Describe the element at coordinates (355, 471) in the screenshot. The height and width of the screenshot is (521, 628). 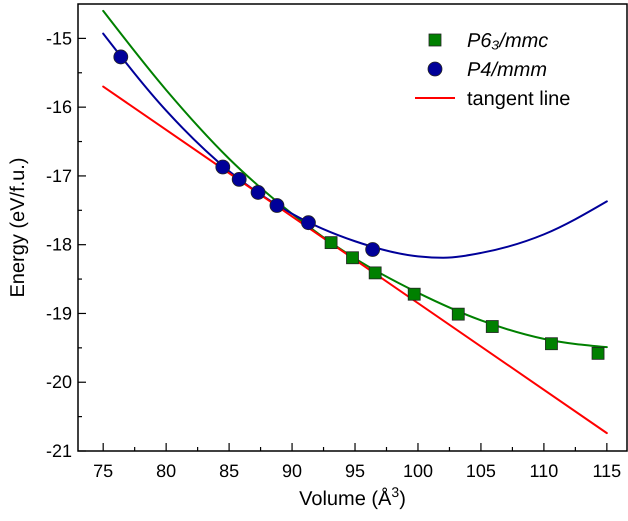
I see `x-tick-label: 95` at that location.